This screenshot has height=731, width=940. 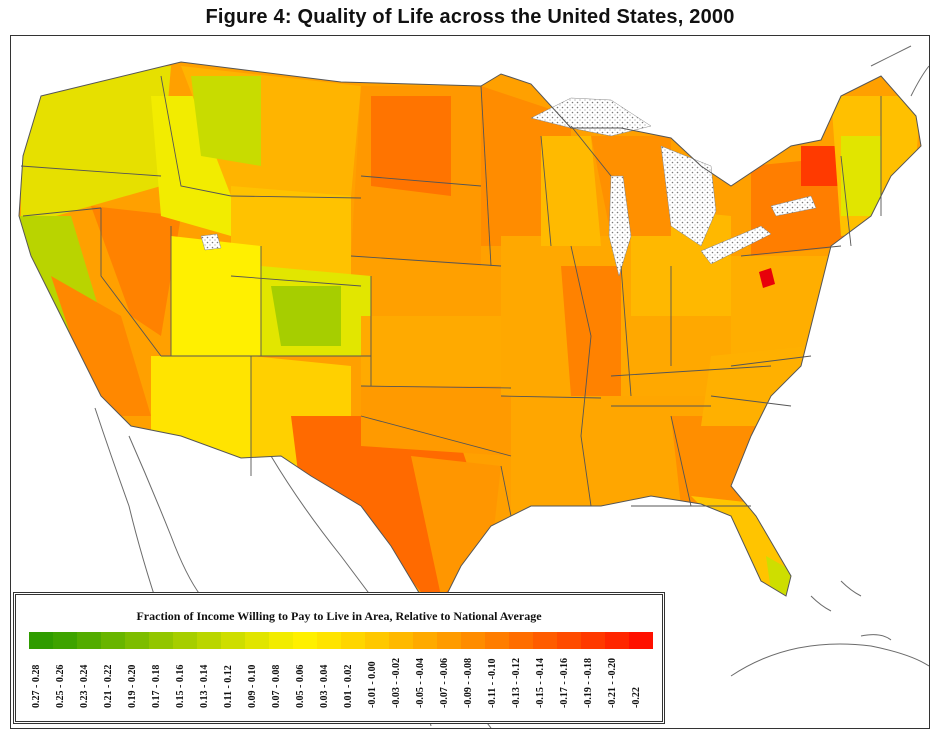 I want to click on legend-bin-label-text: 0.03 - 0.04, so click(x=324, y=686).